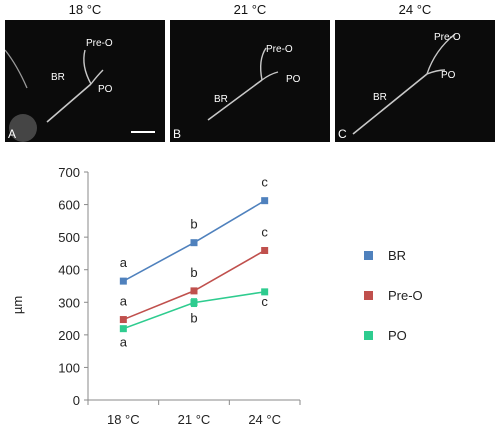 Image resolution: width=500 pixels, height=431 pixels. What do you see at coordinates (397, 335) in the screenshot?
I see `legend-label-po: PO` at bounding box center [397, 335].